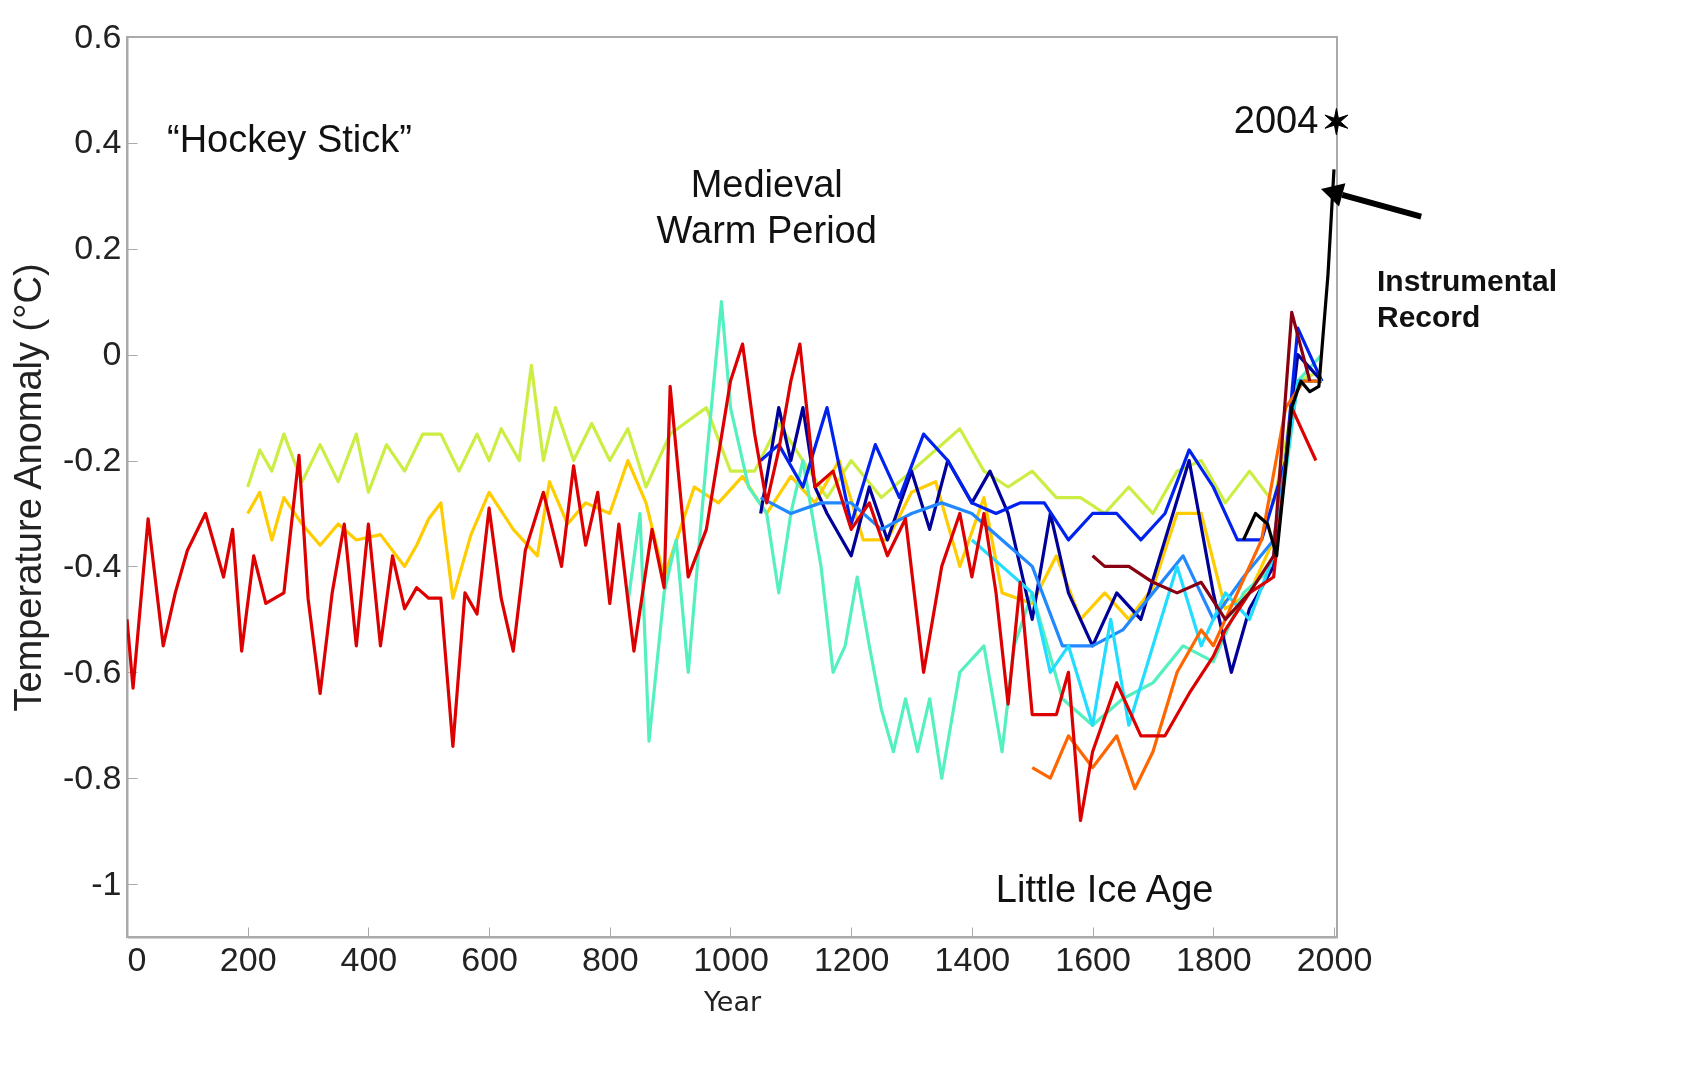 This screenshot has width=1699, height=1072. I want to click on x-tick-label: 1000, so click(731, 958).